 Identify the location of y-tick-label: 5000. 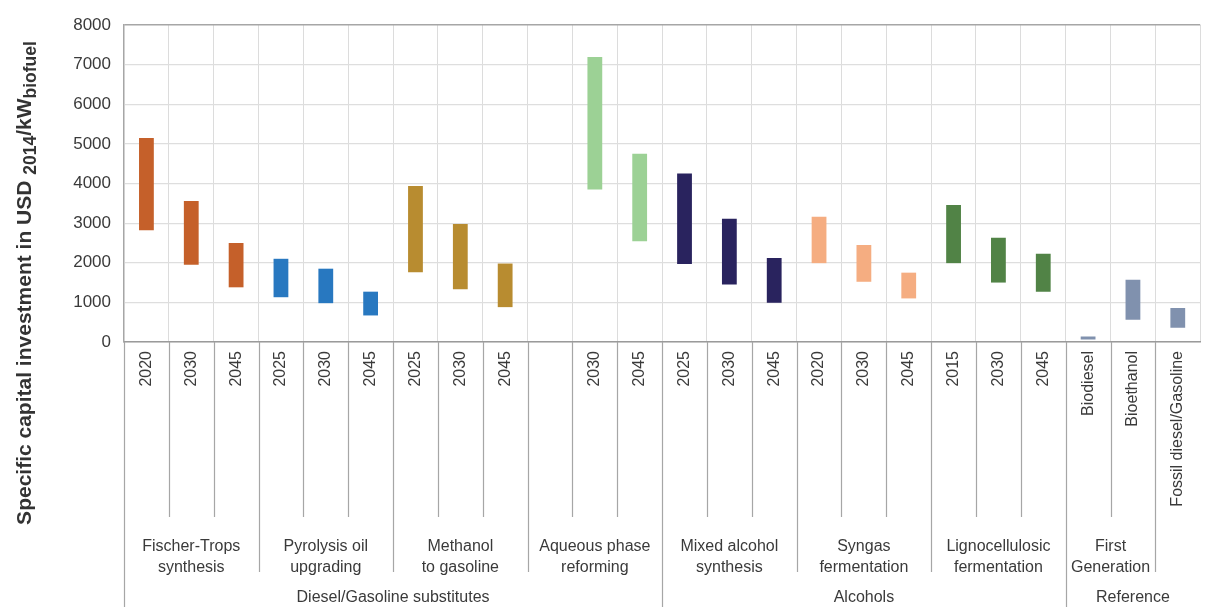
(92, 143).